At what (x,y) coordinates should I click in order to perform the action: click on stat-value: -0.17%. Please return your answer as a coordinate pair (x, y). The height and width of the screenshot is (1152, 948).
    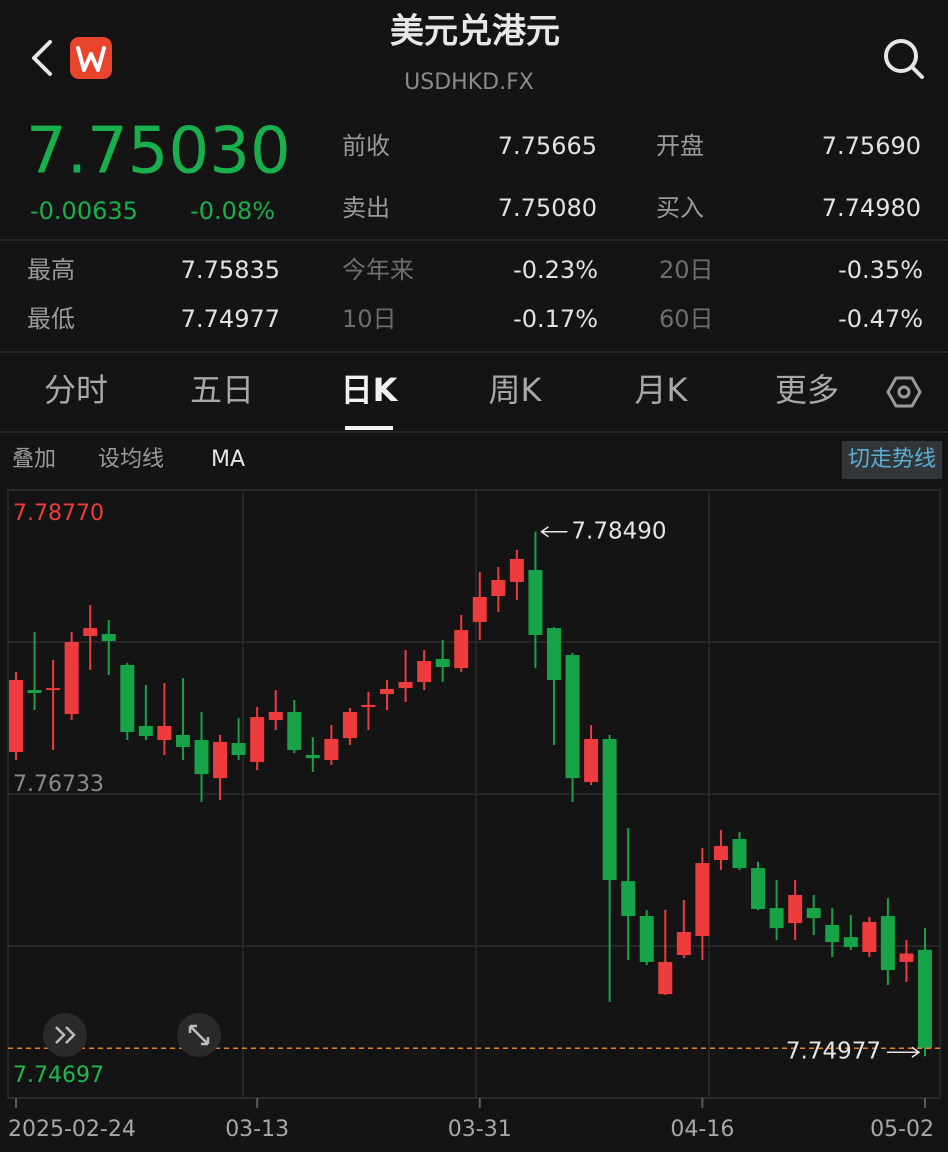
    Looking at the image, I should click on (555, 319).